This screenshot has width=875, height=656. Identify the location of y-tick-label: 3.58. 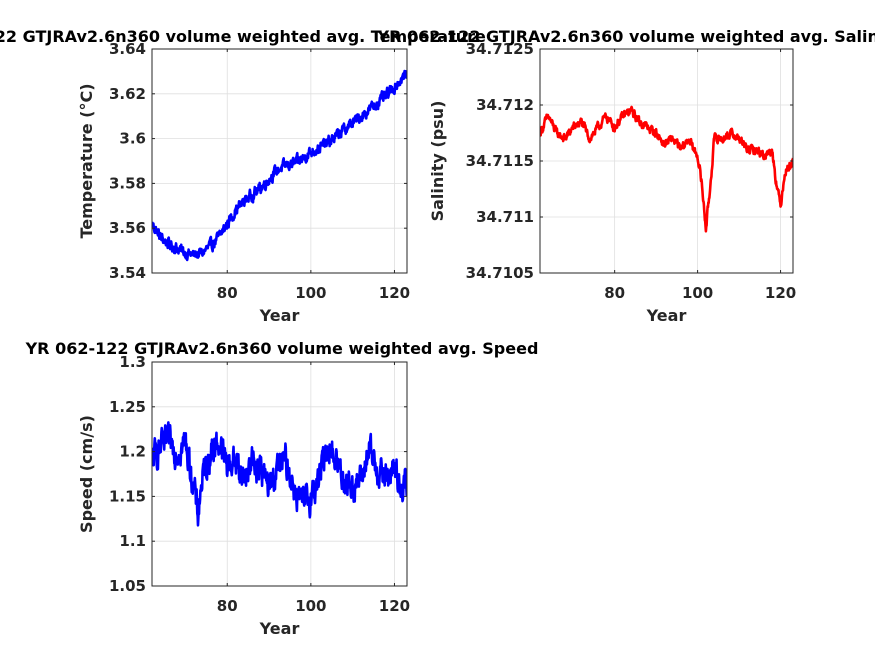
(127, 183).